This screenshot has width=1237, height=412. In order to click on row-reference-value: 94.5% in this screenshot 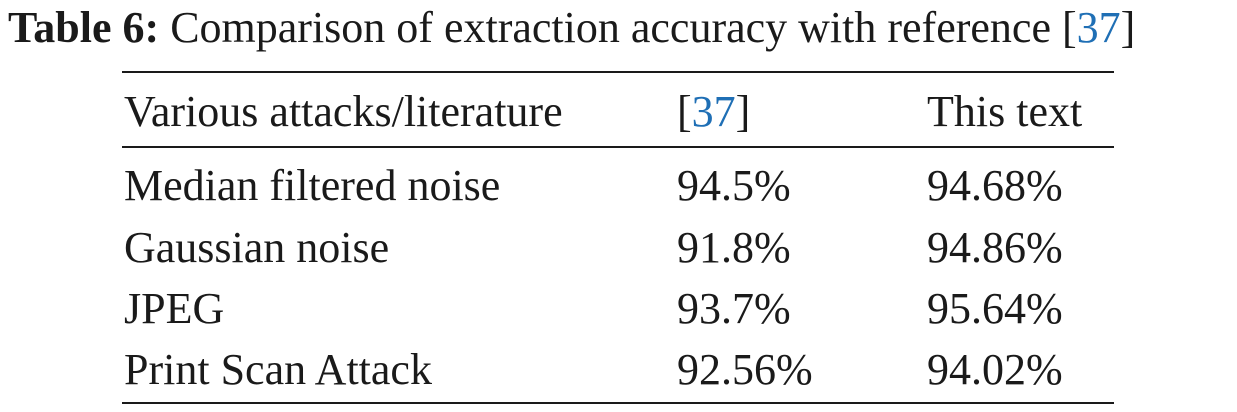, I will do `click(734, 185)`.